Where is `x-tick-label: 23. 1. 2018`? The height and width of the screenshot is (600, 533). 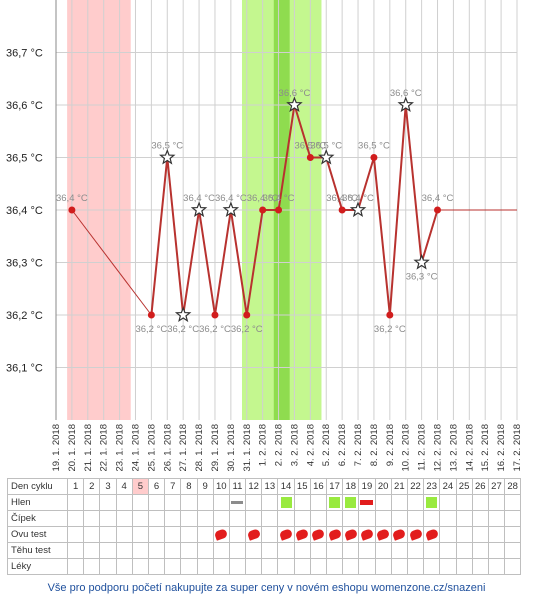 x-tick-label: 23. 1. 2018 is located at coordinates (120, 448).